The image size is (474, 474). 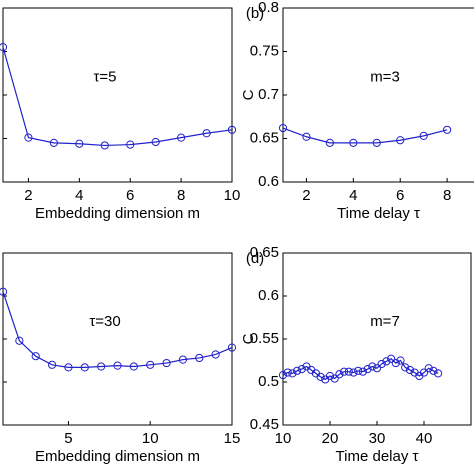 I want to click on y-tick-label: 0.7, so click(x=268, y=94).